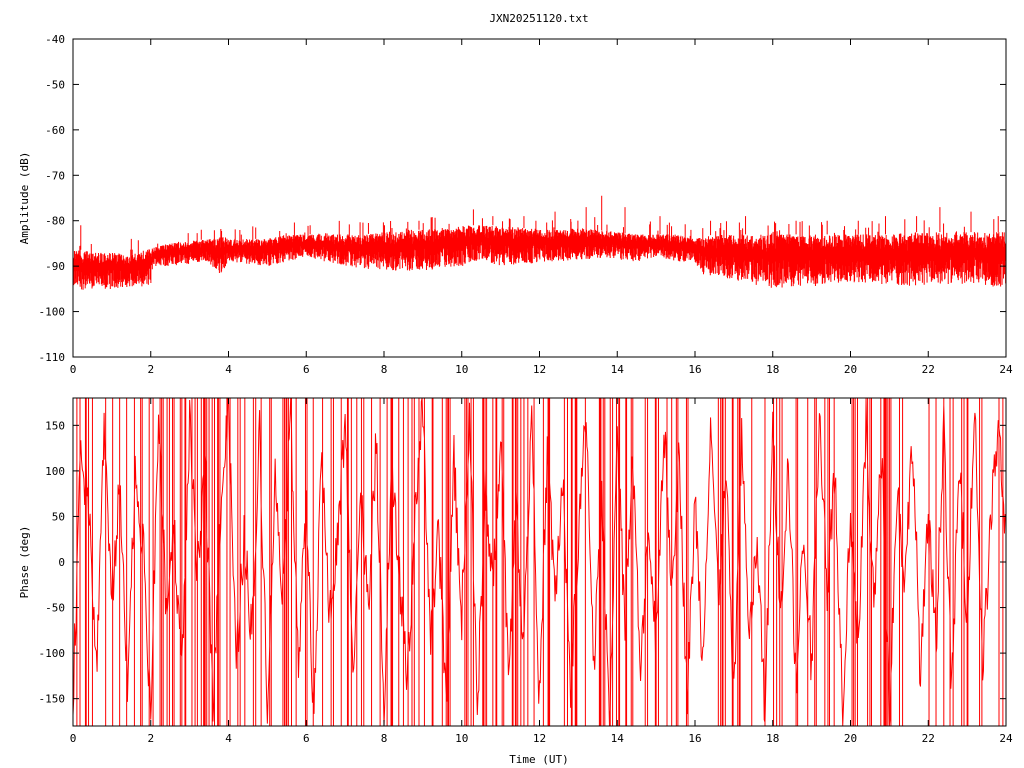 The width and height of the screenshot is (1024, 768). I want to click on amplitude-y-tick-label: -110, so click(52, 357).